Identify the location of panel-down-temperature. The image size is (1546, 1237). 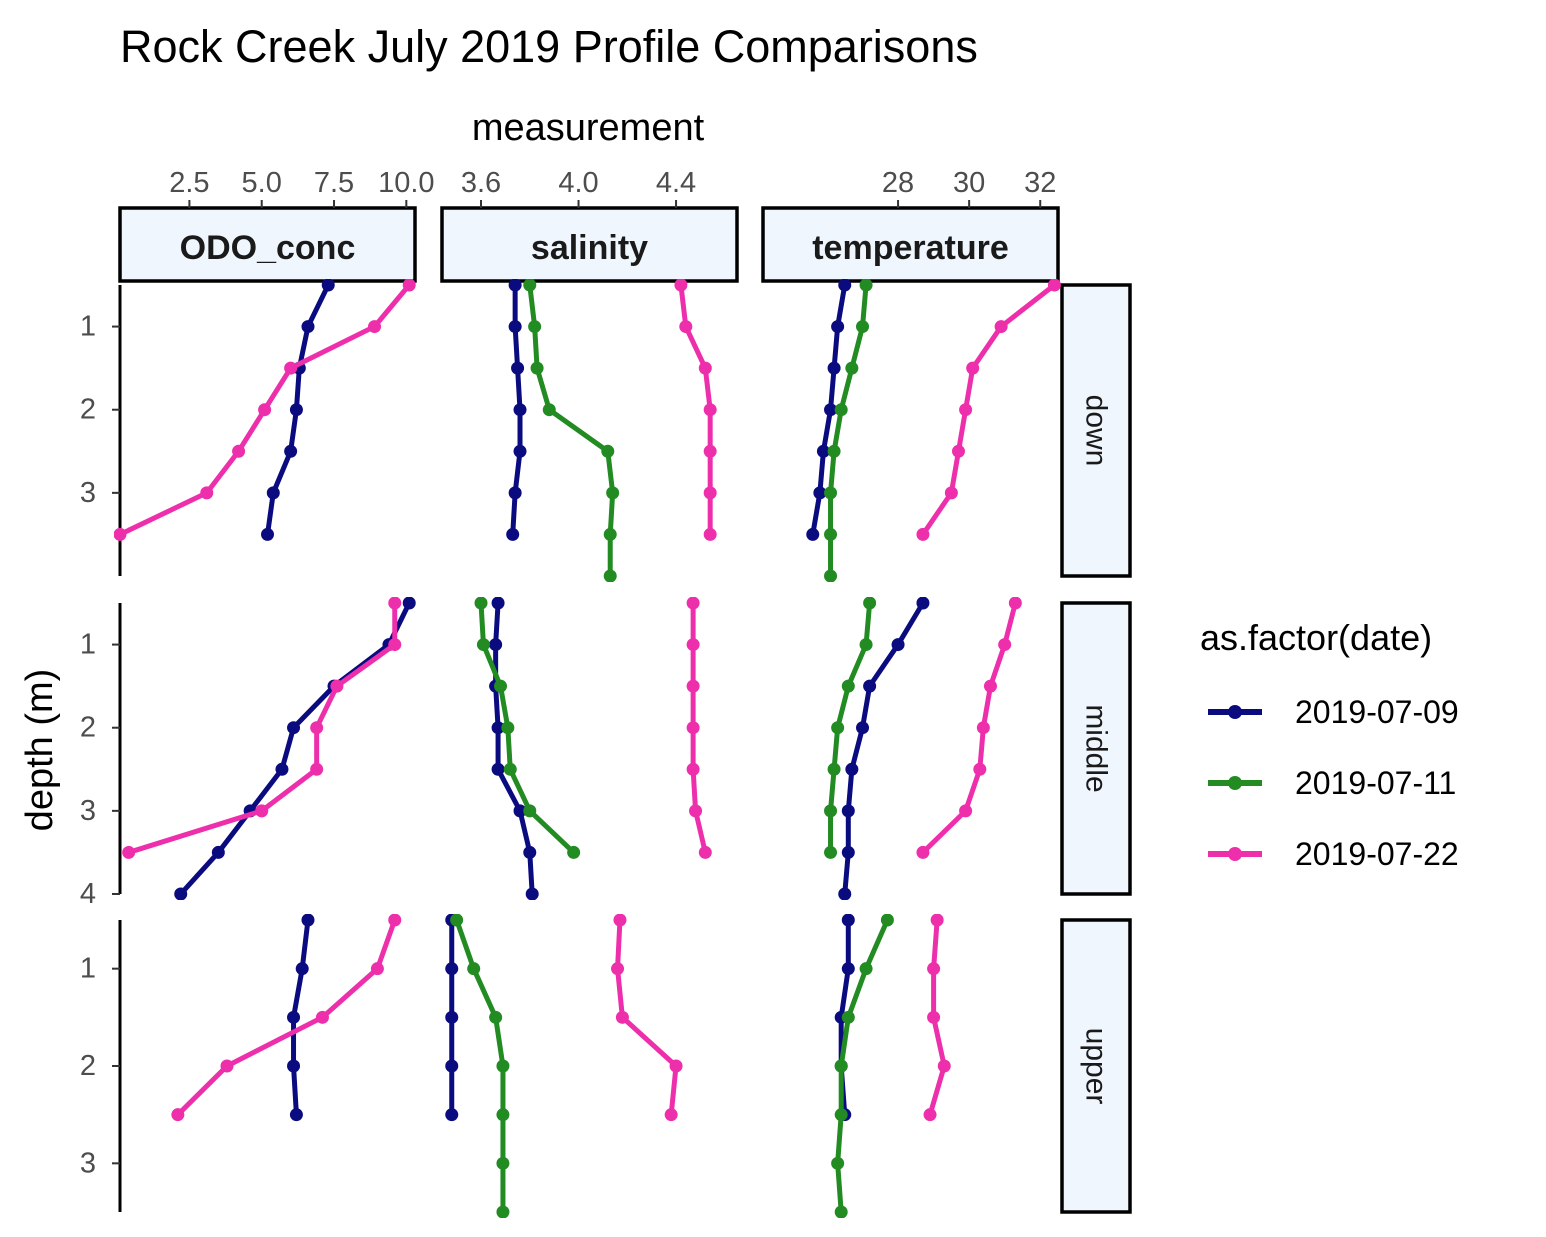
(933, 430).